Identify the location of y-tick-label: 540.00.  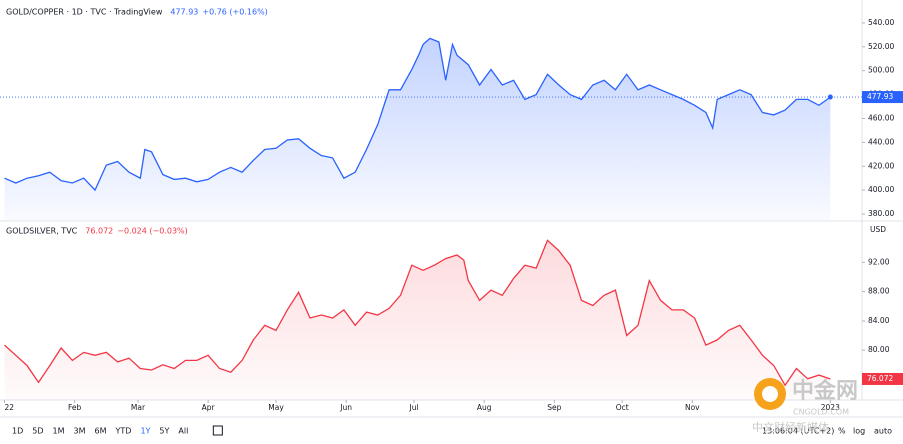
(881, 22).